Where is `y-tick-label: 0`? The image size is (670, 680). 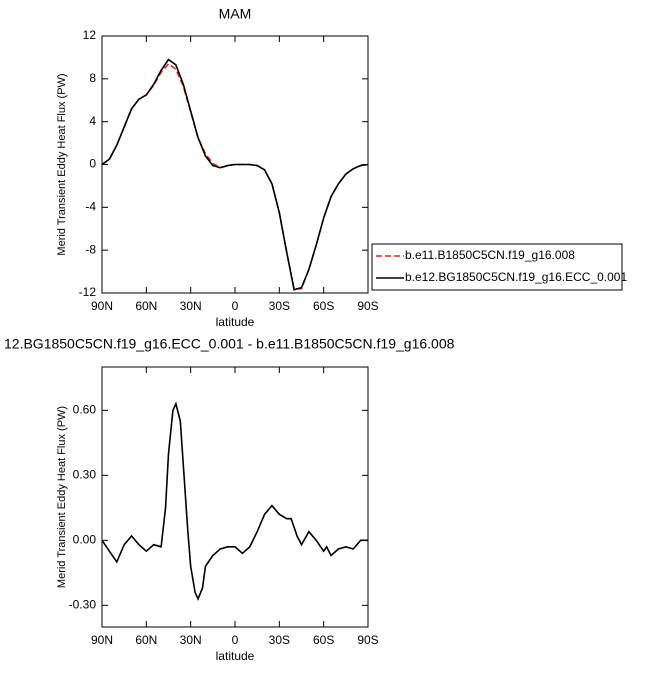
y-tick-label: 0 is located at coordinates (92, 164).